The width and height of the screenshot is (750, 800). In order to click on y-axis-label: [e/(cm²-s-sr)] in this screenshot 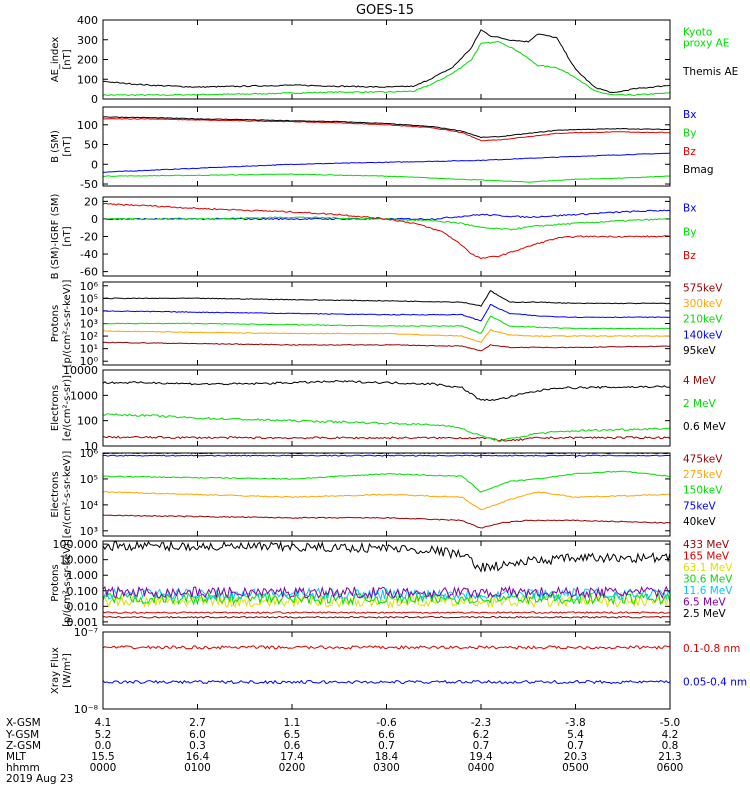, I will do `click(67, 408)`.